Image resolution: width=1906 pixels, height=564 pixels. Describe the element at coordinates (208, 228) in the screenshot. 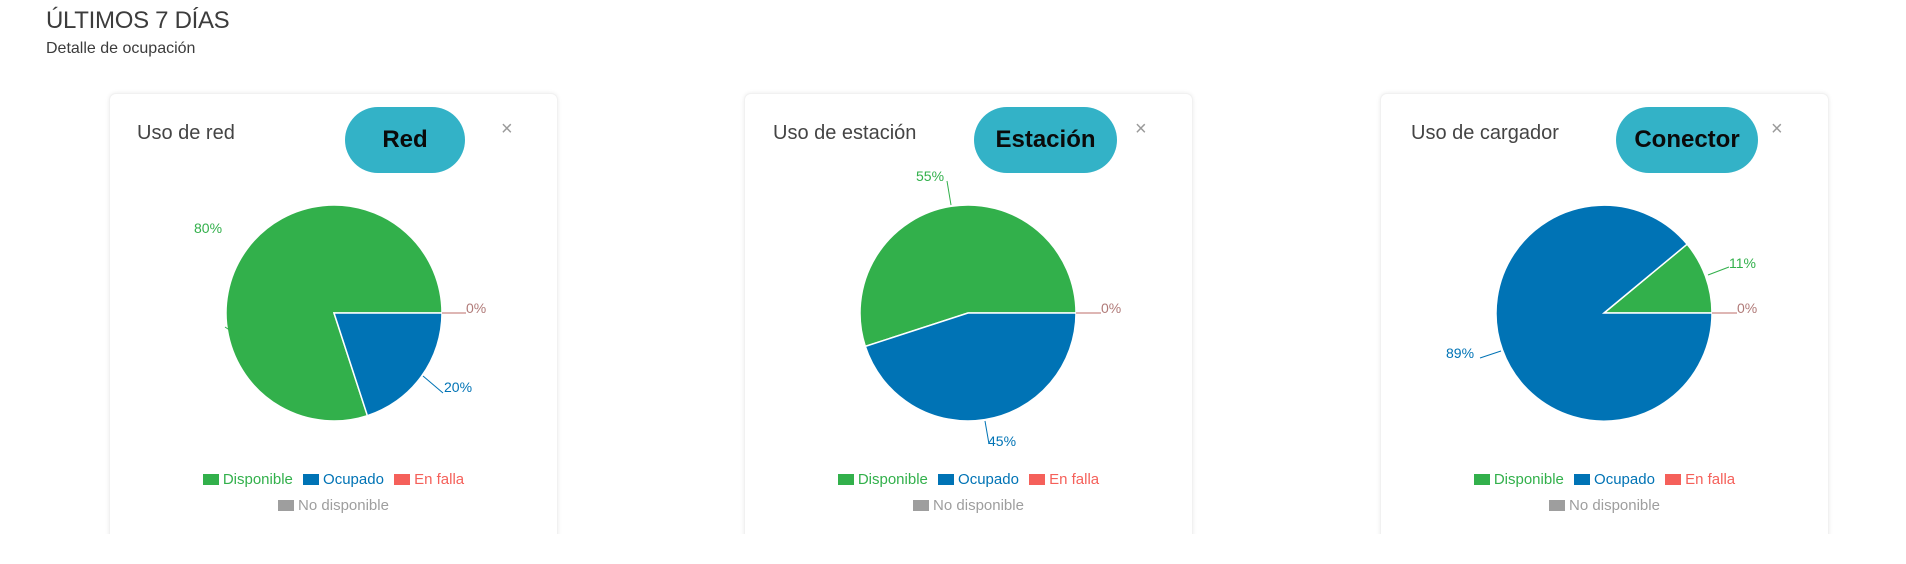

I see `label-disponible: 80%` at that location.